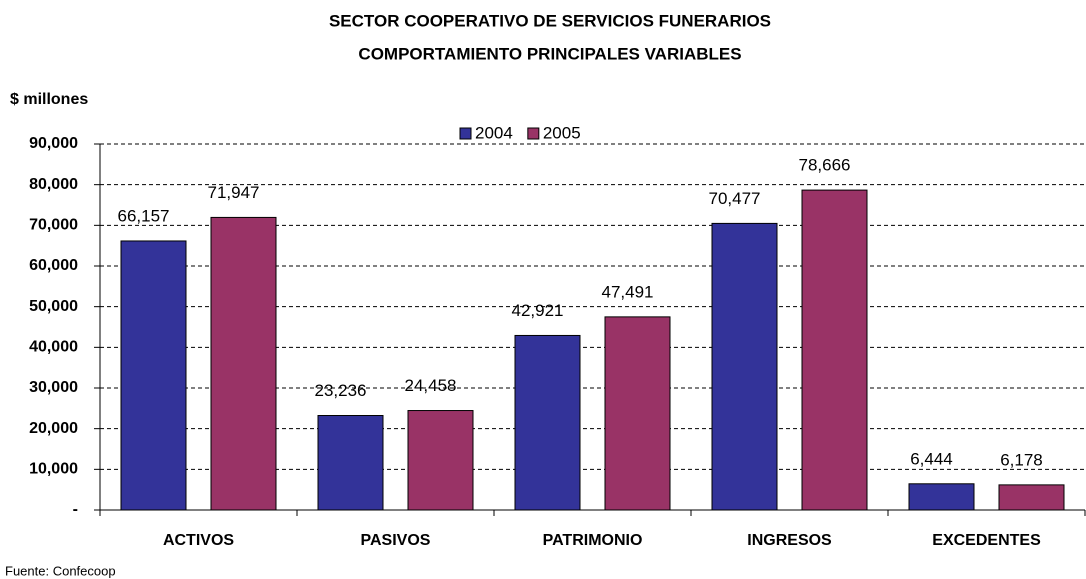 The width and height of the screenshot is (1086, 579). I want to click on y-tick-label: 50,000, so click(53, 306).